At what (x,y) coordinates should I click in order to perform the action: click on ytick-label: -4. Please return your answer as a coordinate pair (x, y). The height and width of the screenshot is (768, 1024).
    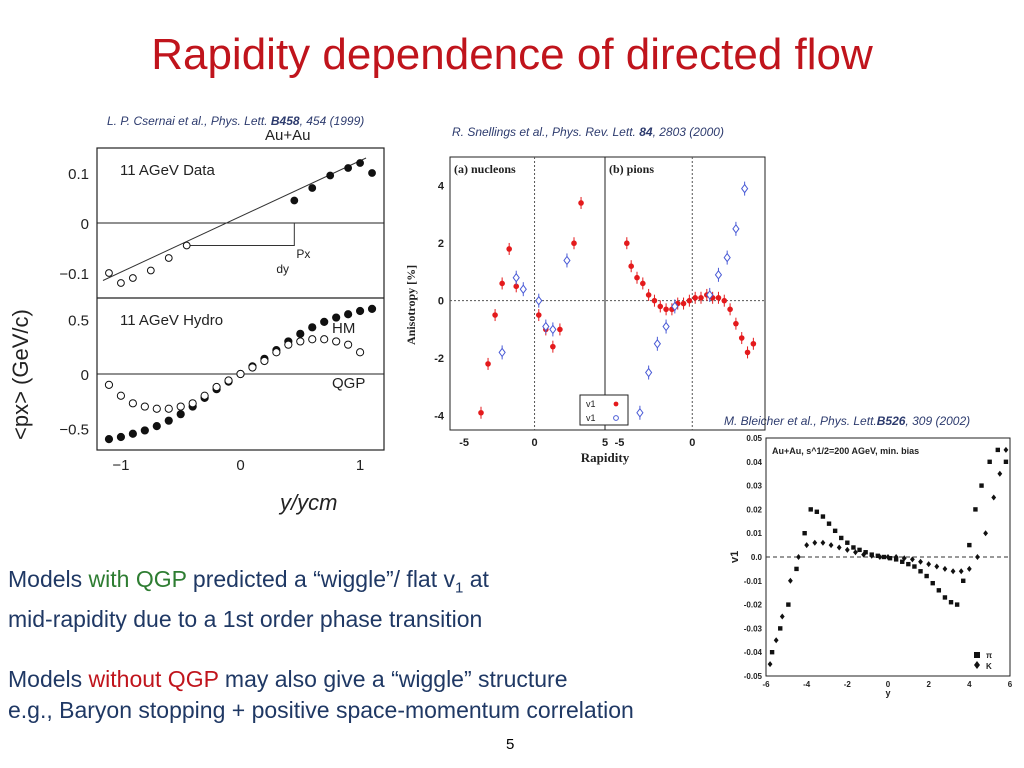
    Looking at the image, I should click on (439, 417).